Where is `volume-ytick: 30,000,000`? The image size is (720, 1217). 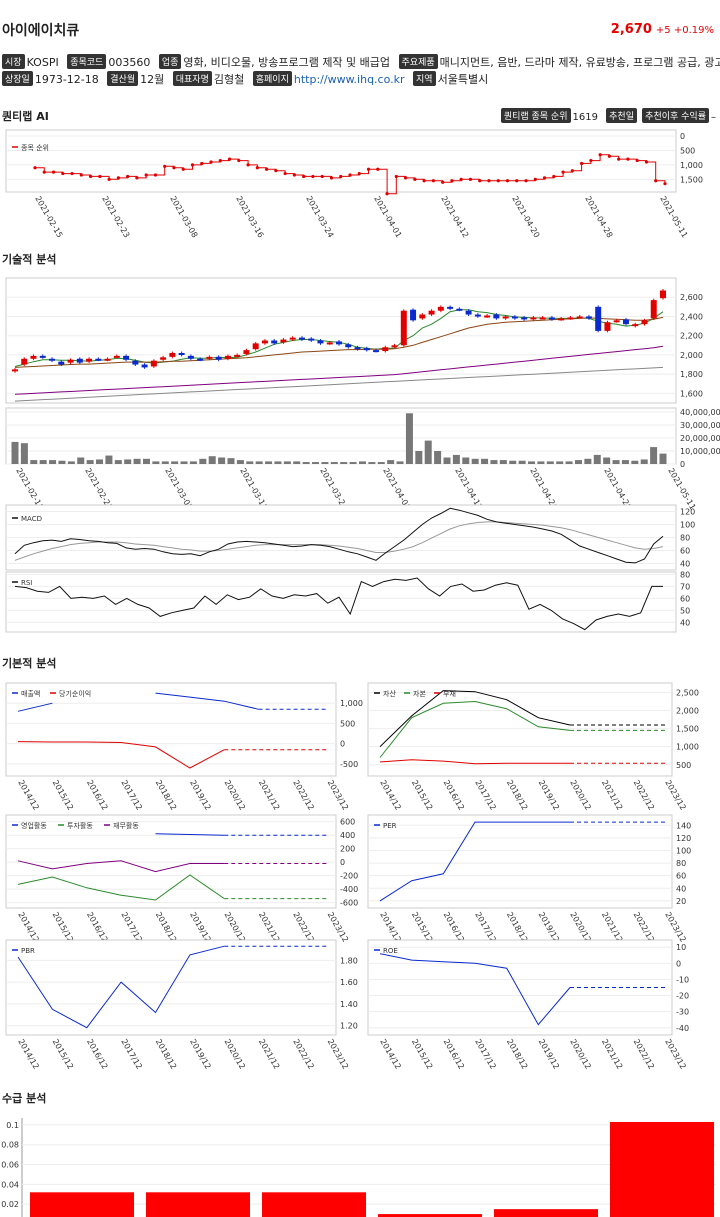
volume-ytick: 30,000,000 is located at coordinates (700, 425).